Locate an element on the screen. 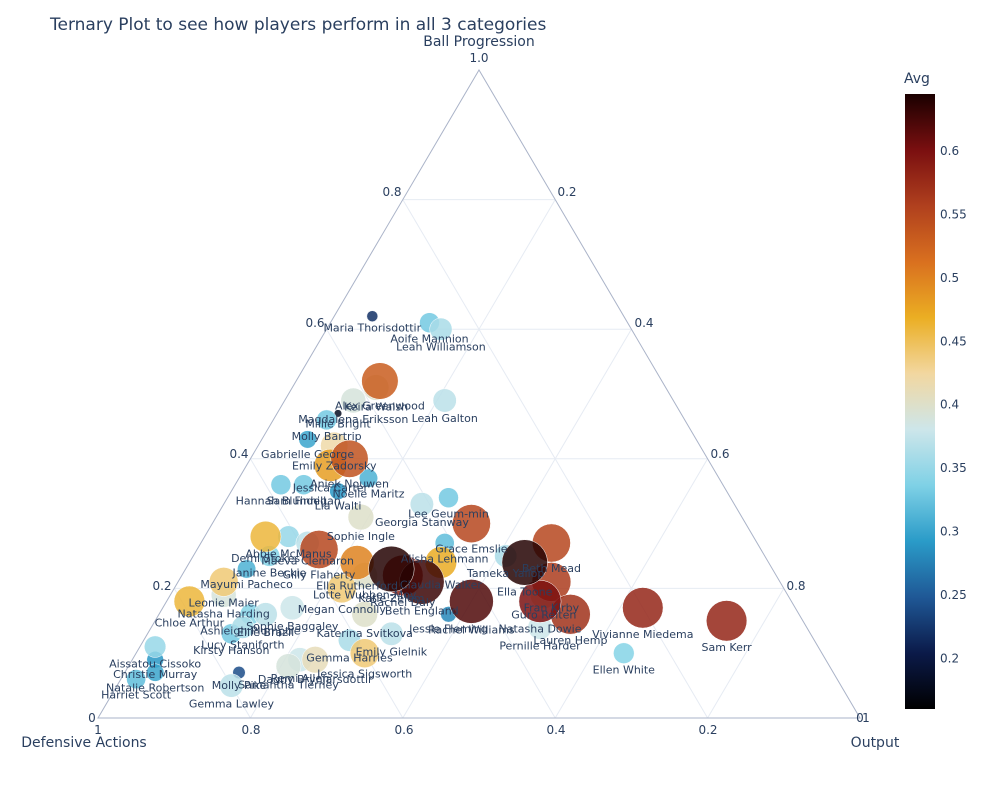  data-label: Abbie McManus is located at coordinates (288, 553).